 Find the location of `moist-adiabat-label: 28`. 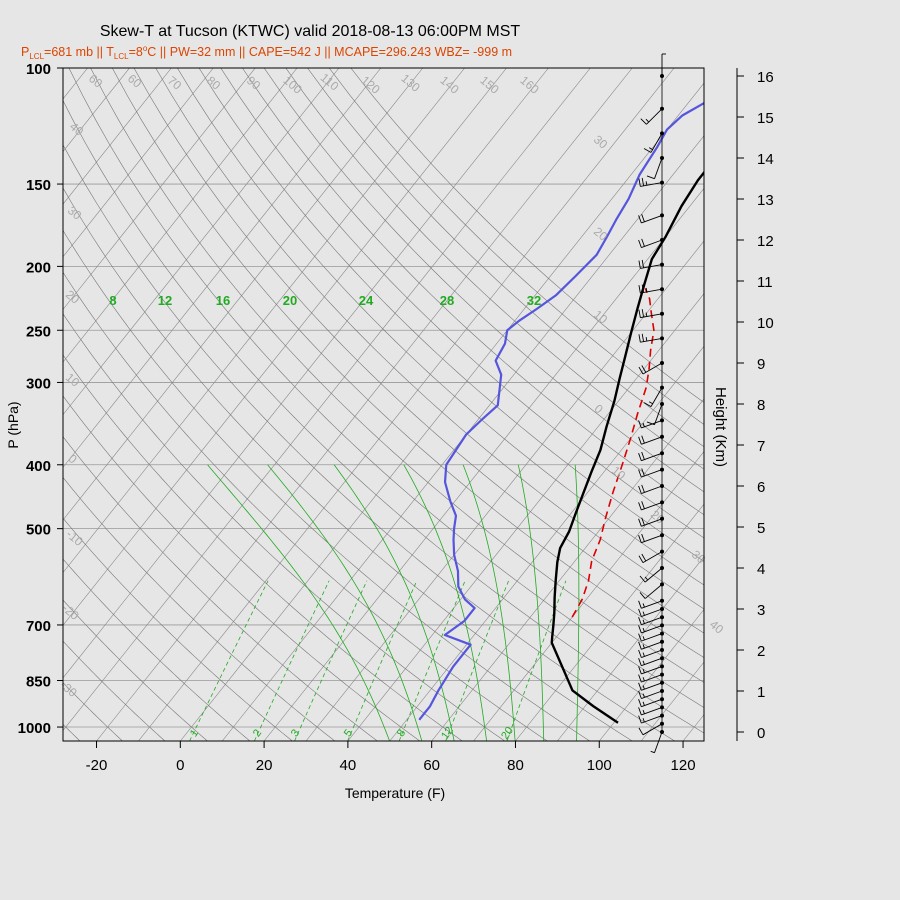

moist-adiabat-label: 28 is located at coordinates (447, 300).